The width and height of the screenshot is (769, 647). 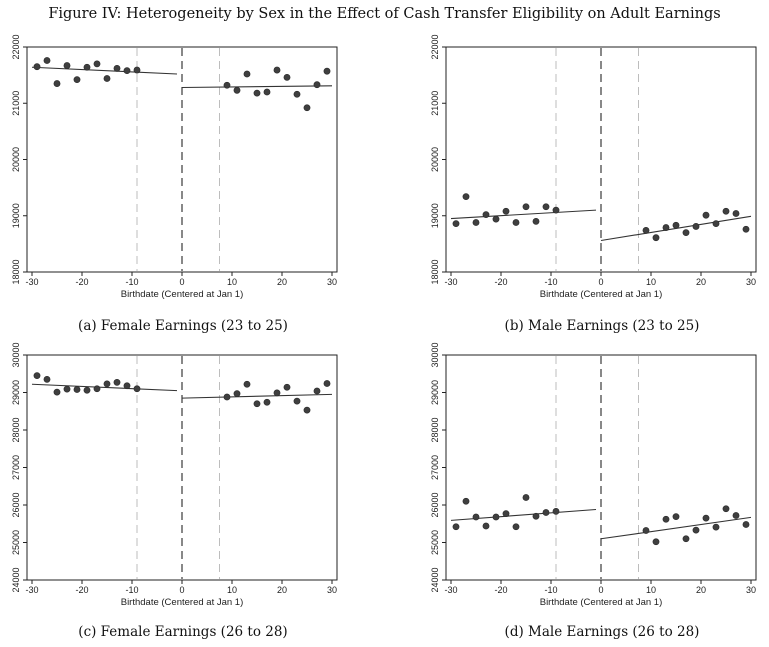 I want to click on panel-c-x-tick-label: 10, so click(x=232, y=590).